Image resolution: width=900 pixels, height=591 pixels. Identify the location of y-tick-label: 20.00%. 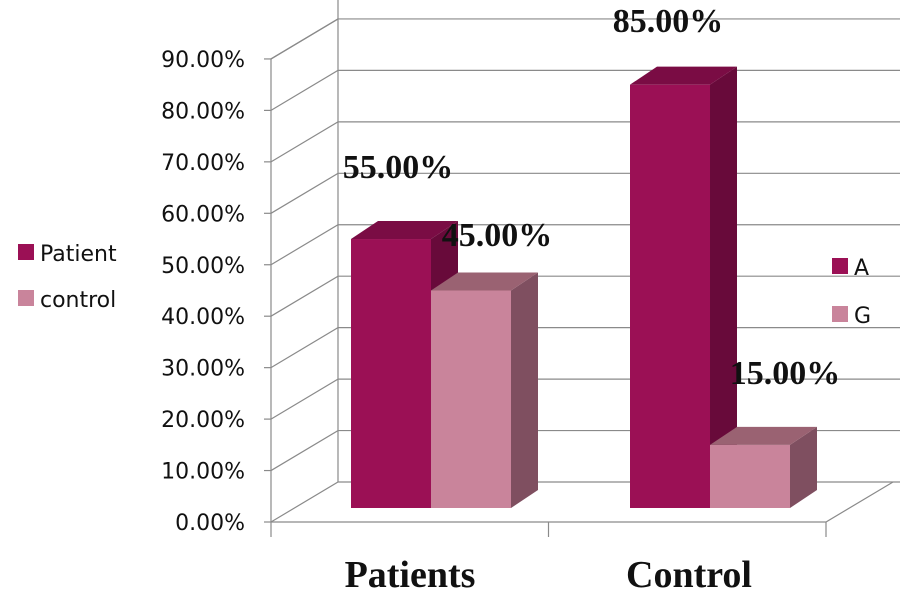
(203, 420).